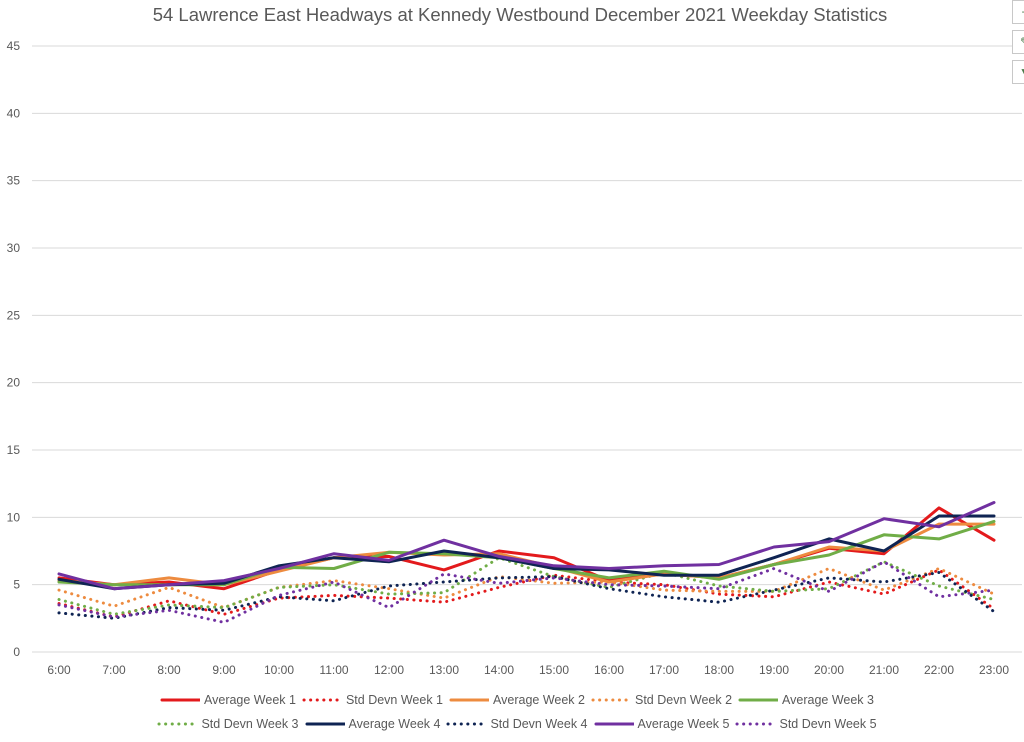 The image size is (1024, 742). Describe the element at coordinates (828, 724) in the screenshot. I see `legend-label: Std Devn Week 5` at that location.